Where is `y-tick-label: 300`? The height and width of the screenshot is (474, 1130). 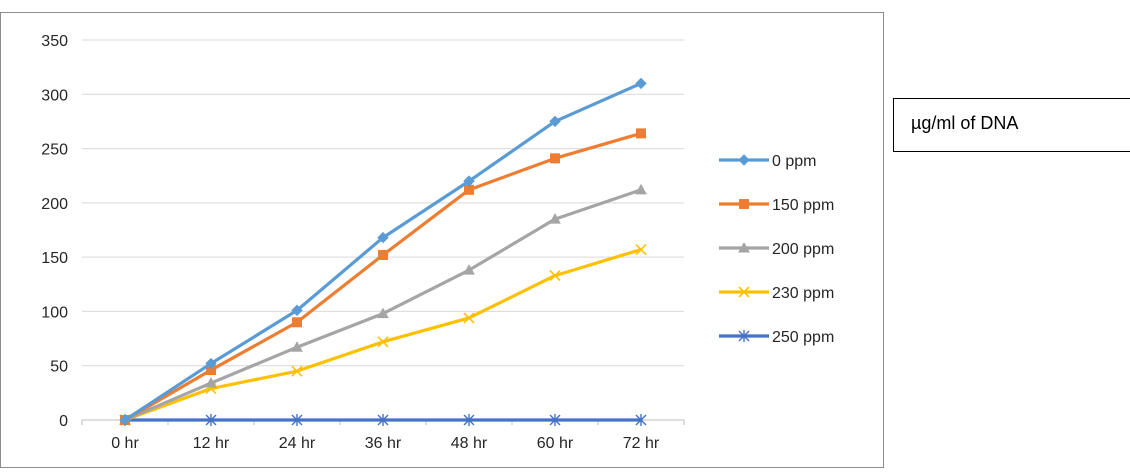 y-tick-label: 300 is located at coordinates (54, 95).